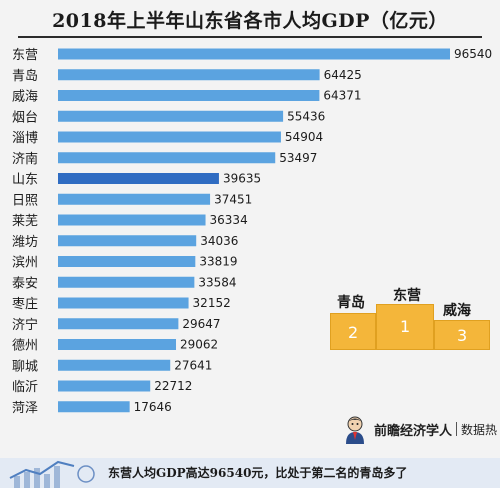 The image size is (500, 488). Describe the element at coordinates (25, 180) in the screenshot. I see `category-label: 山东` at that location.